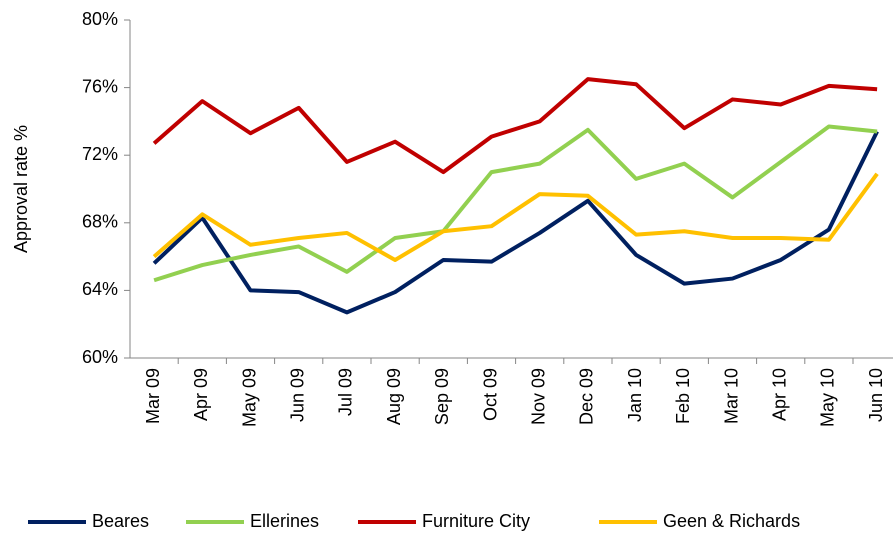  What do you see at coordinates (100, 154) in the screenshot?
I see `y-tick-label: 72%` at bounding box center [100, 154].